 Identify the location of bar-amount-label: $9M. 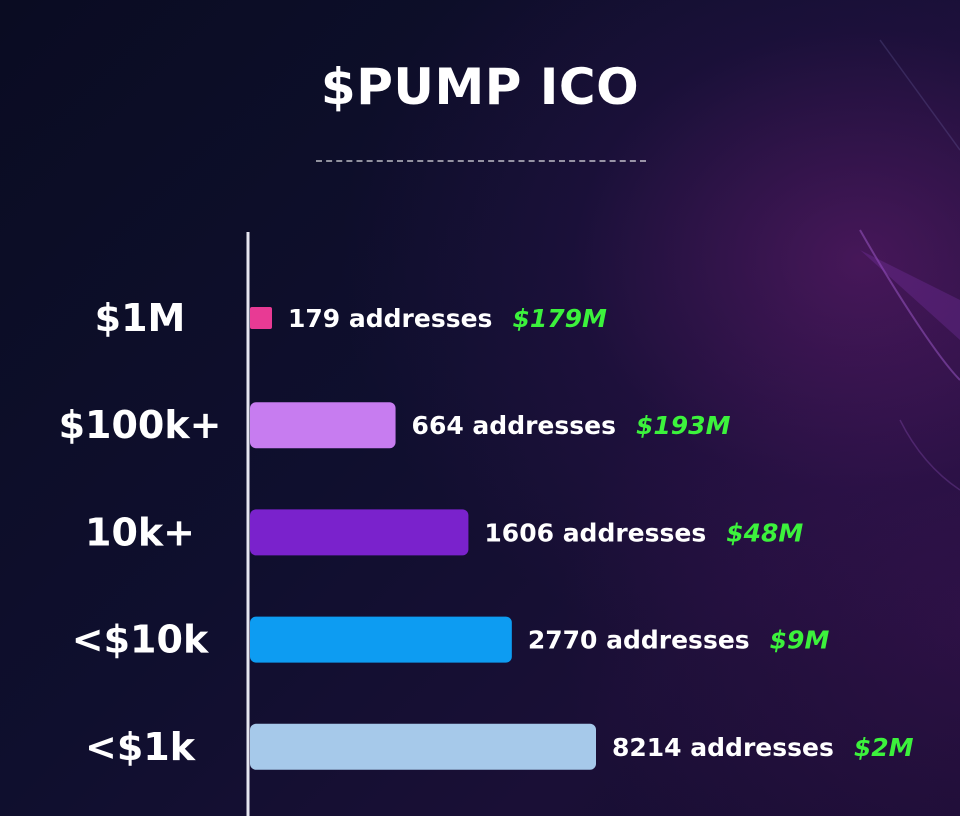
(800, 640).